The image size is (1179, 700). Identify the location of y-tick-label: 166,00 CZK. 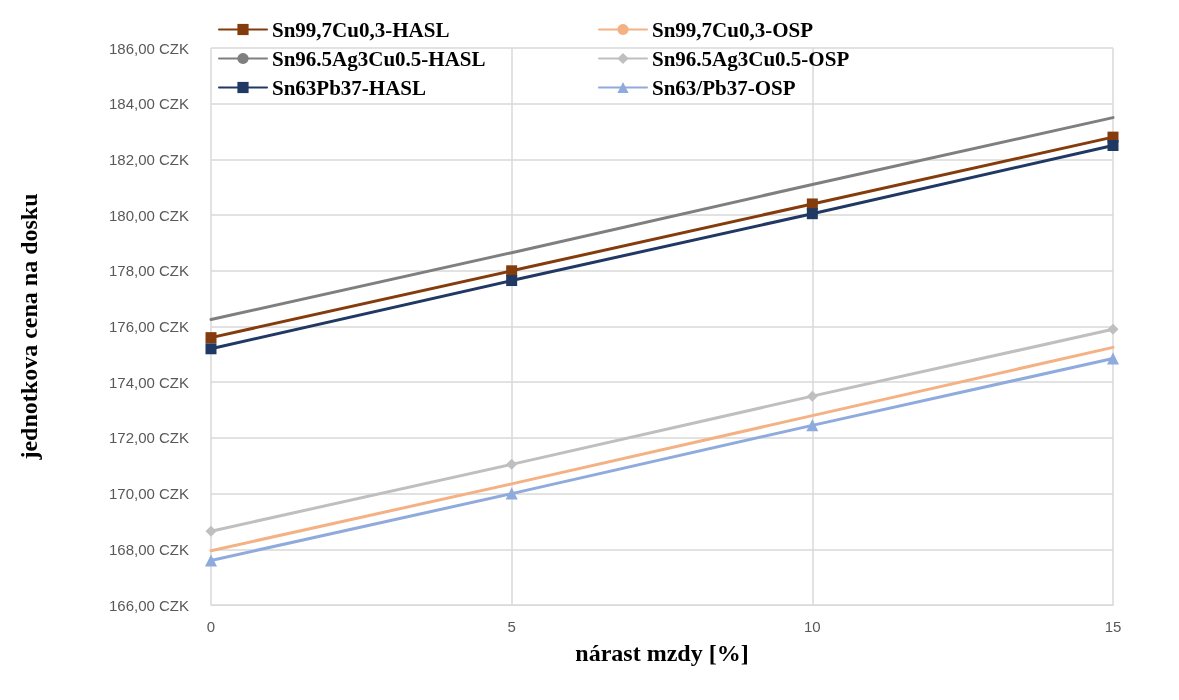
(148, 605).